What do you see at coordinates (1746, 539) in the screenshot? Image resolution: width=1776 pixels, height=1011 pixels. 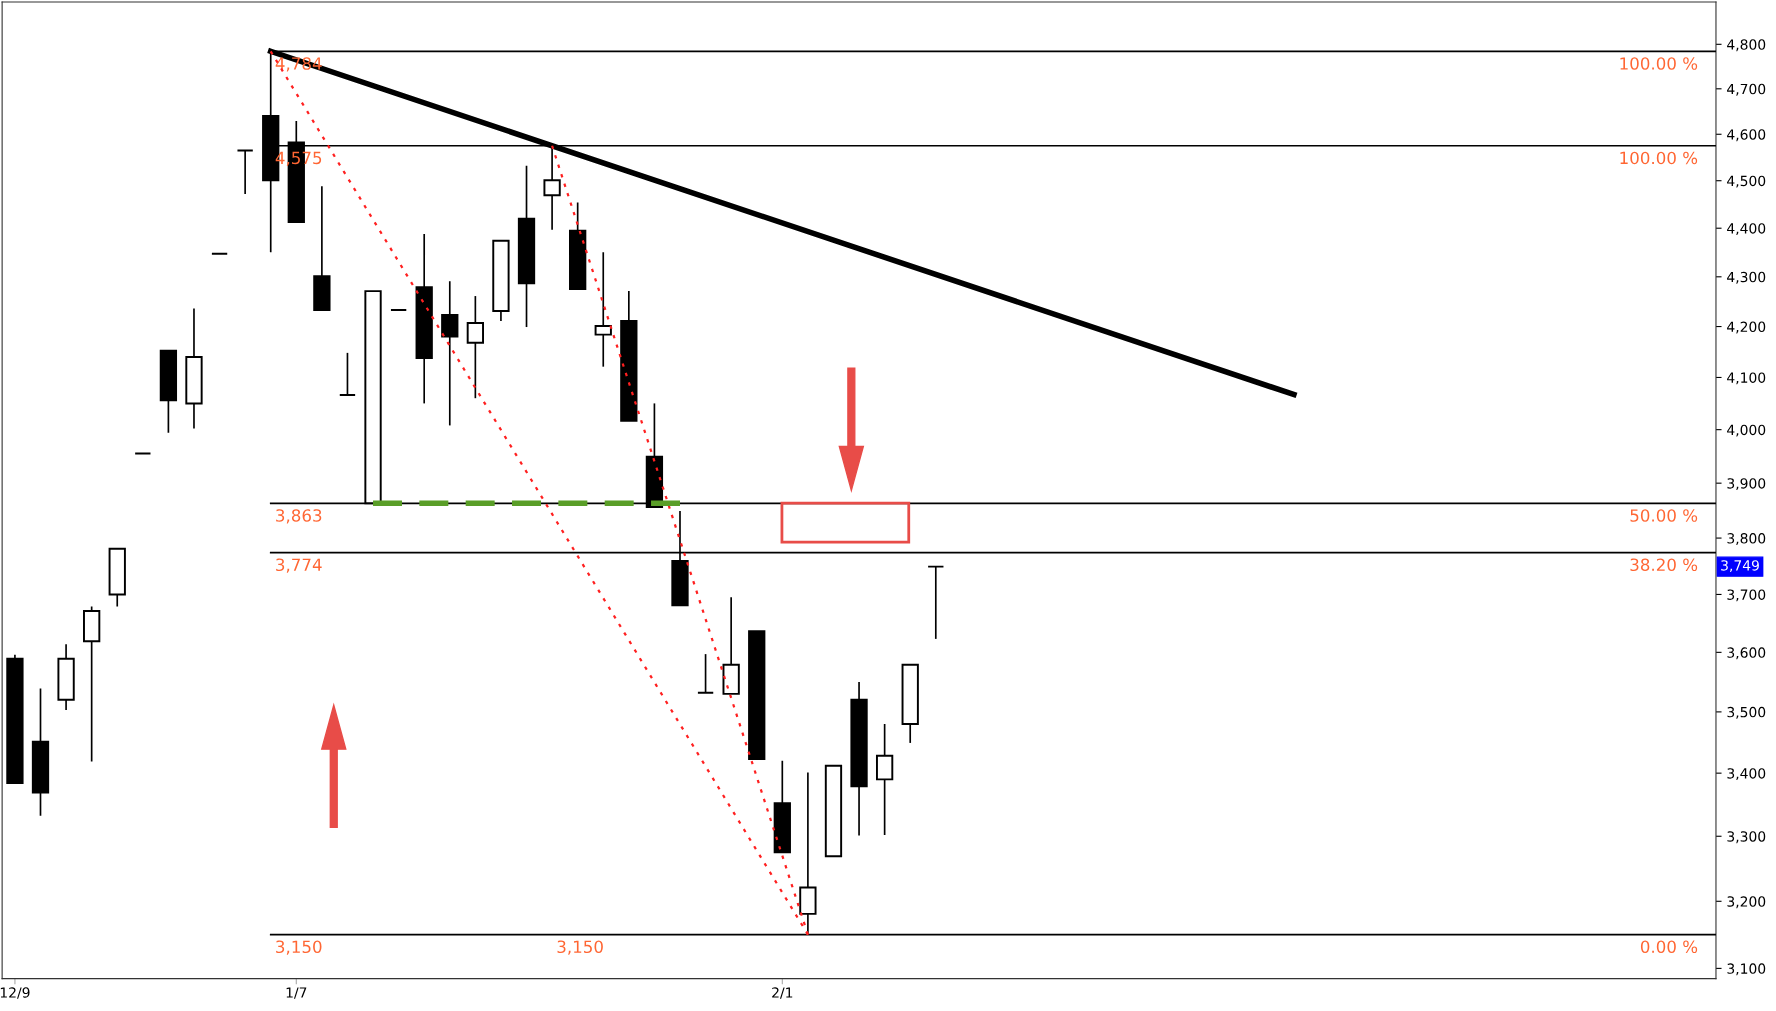 I see `y-tick-label: 3,800` at bounding box center [1746, 539].